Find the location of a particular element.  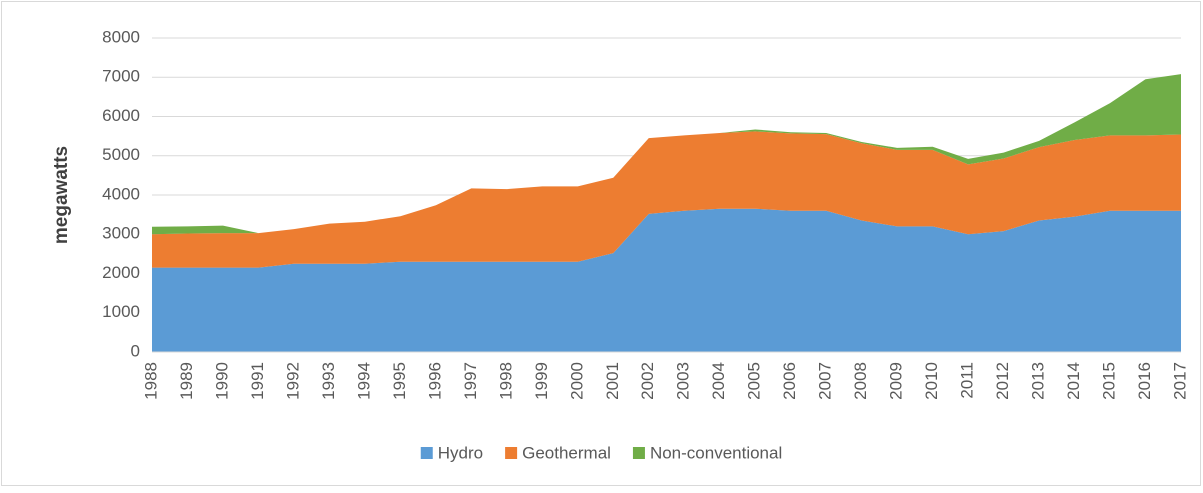

x-tick-label: 1994 is located at coordinates (363, 381).